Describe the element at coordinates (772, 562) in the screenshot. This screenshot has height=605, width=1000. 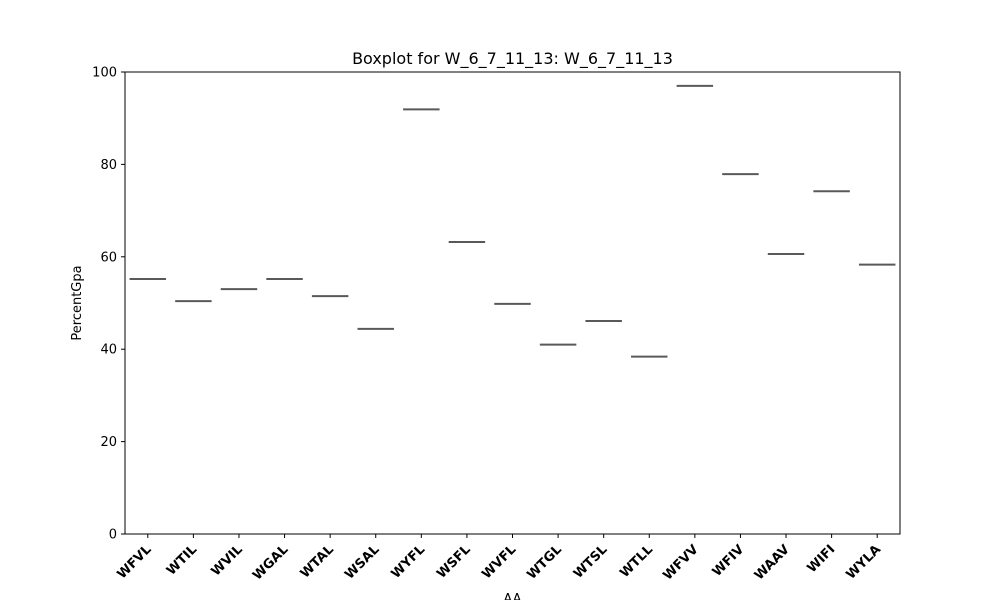
I see `x-tick-label: WAAV` at that location.